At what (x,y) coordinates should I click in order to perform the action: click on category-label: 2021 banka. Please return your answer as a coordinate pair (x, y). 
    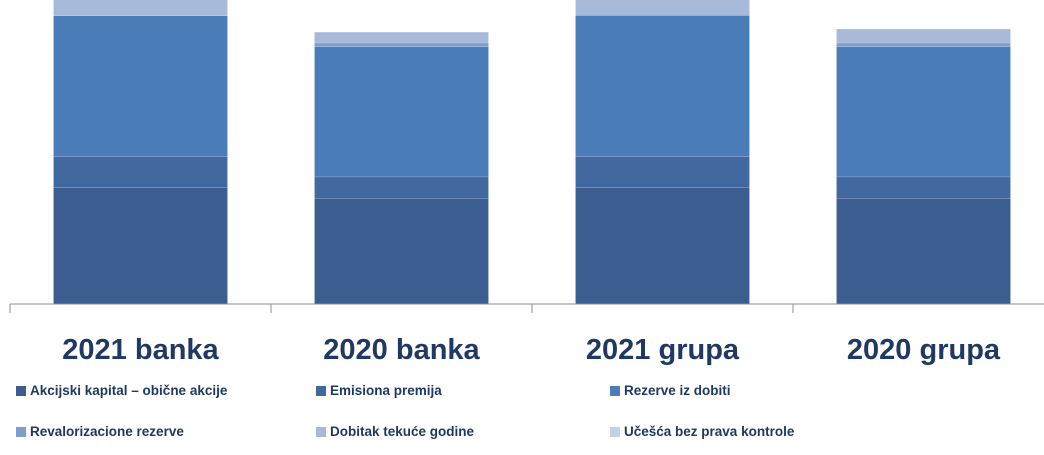
    Looking at the image, I should click on (140, 350).